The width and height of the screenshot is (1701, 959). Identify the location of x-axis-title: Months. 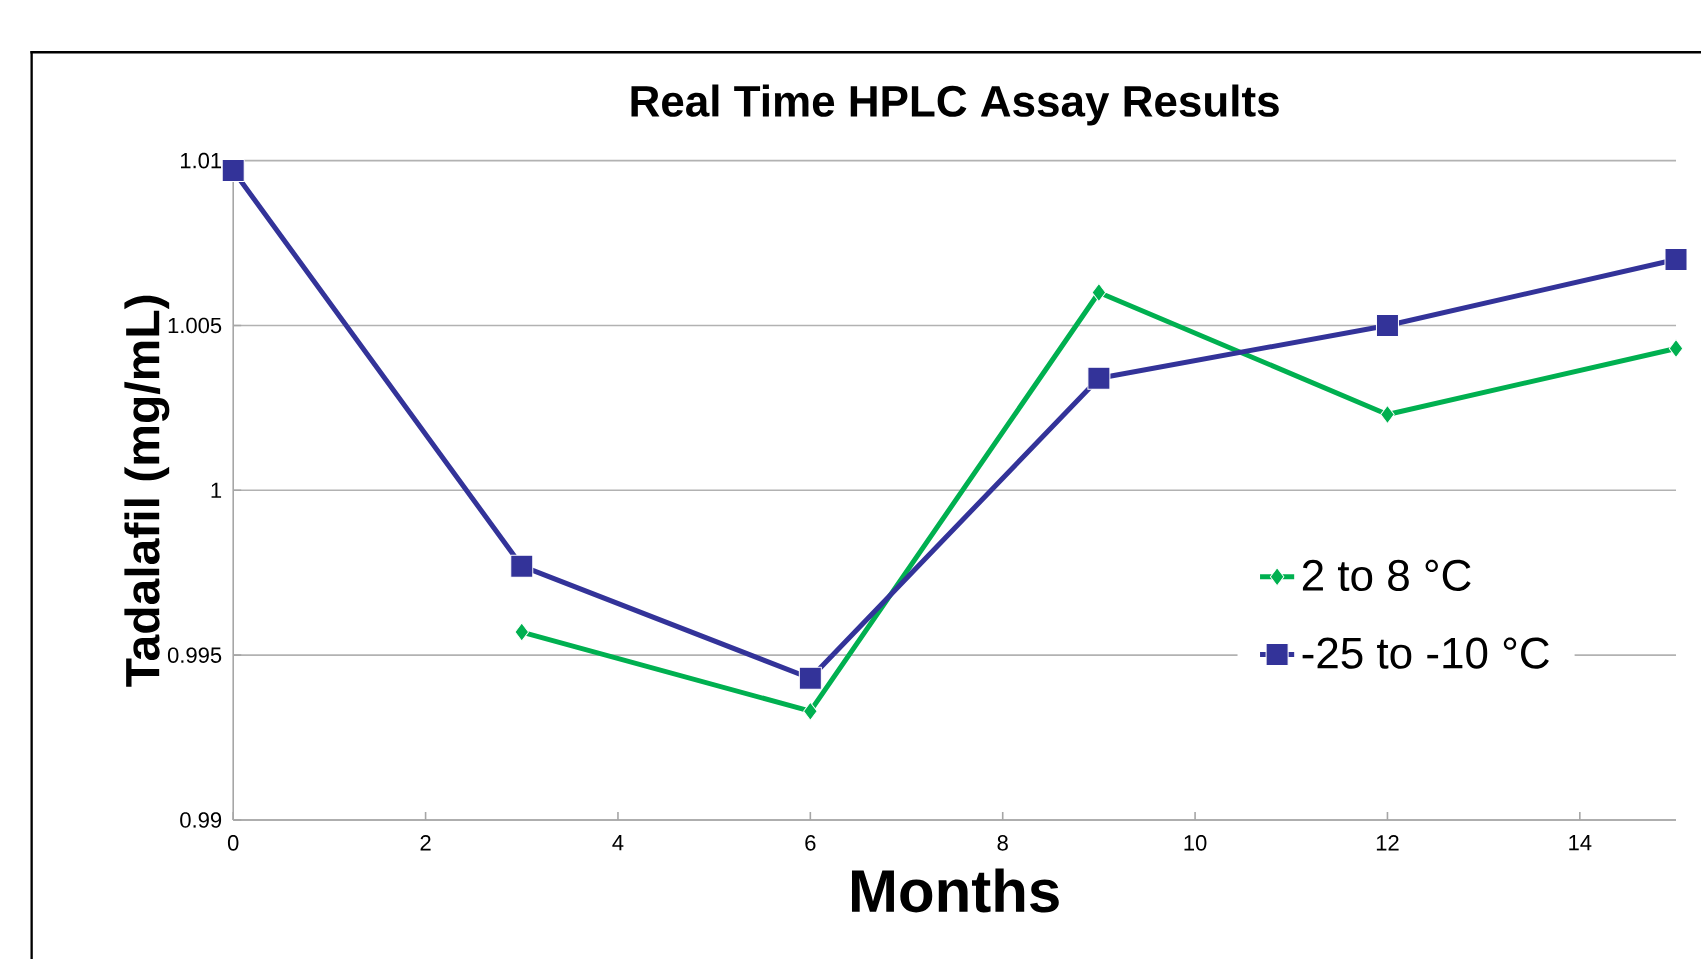
(955, 890).